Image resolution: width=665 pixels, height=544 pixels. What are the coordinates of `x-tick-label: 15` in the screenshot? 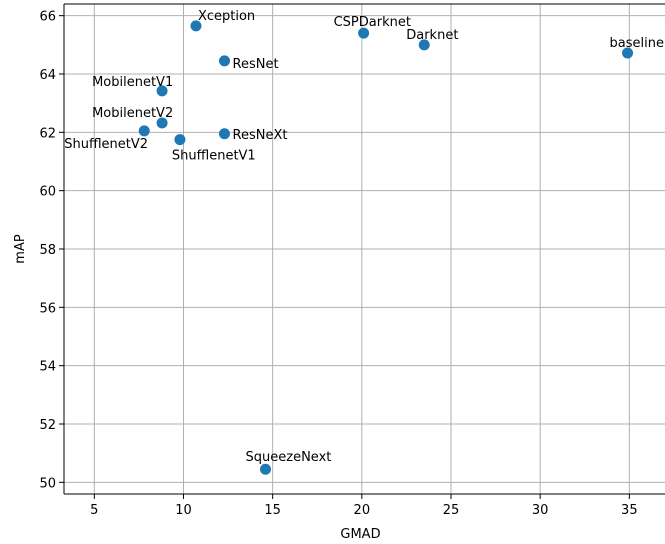 It's located at (272, 510).